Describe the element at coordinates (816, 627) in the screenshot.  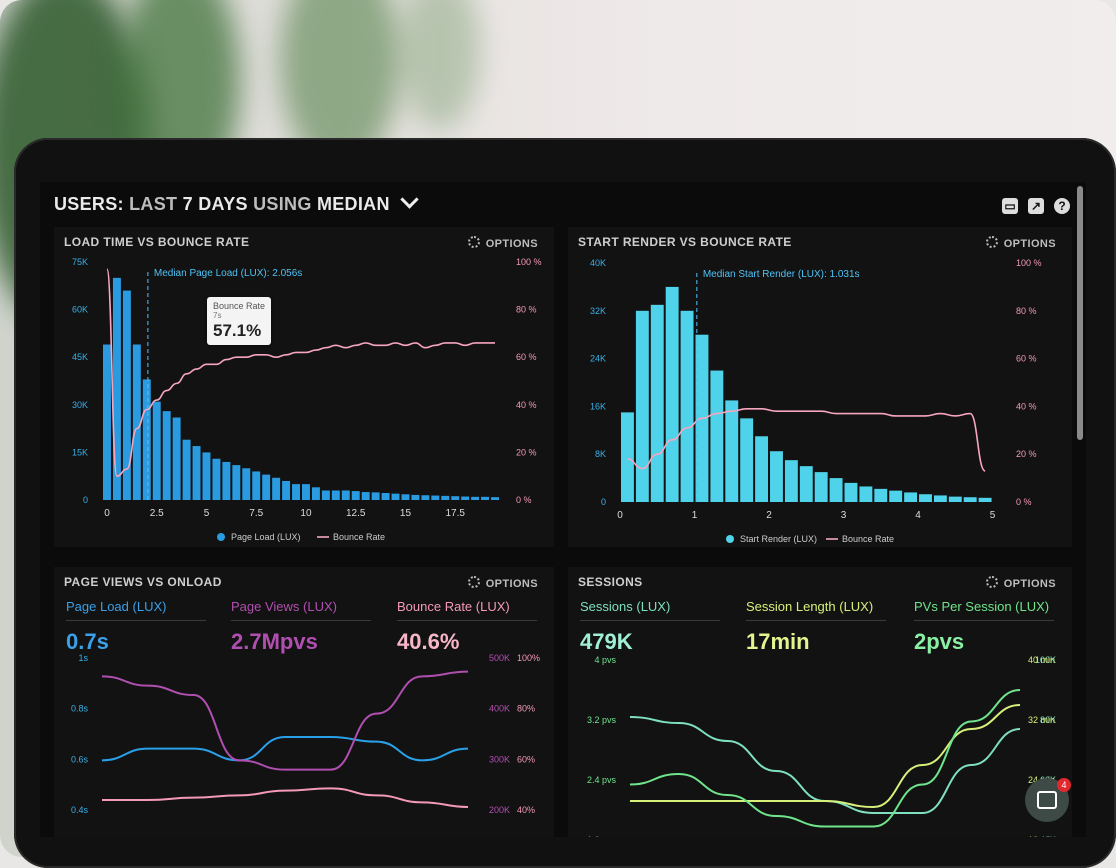
I see `metric-session-length: Session Length (LUX) 17min` at that location.